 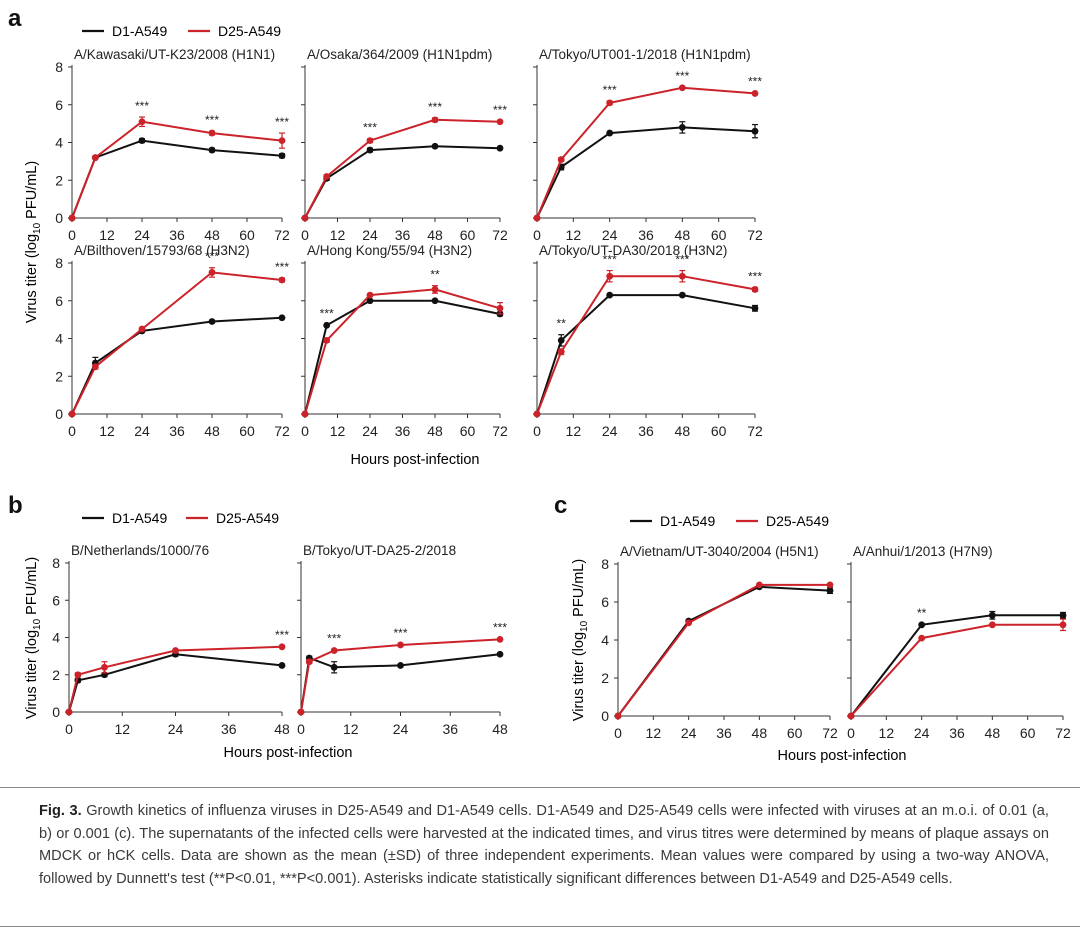 What do you see at coordinates (645, 54) in the screenshot?
I see `chart-title: A/Tokyo/UT001-1/2018 (H1N1pdm)` at bounding box center [645, 54].